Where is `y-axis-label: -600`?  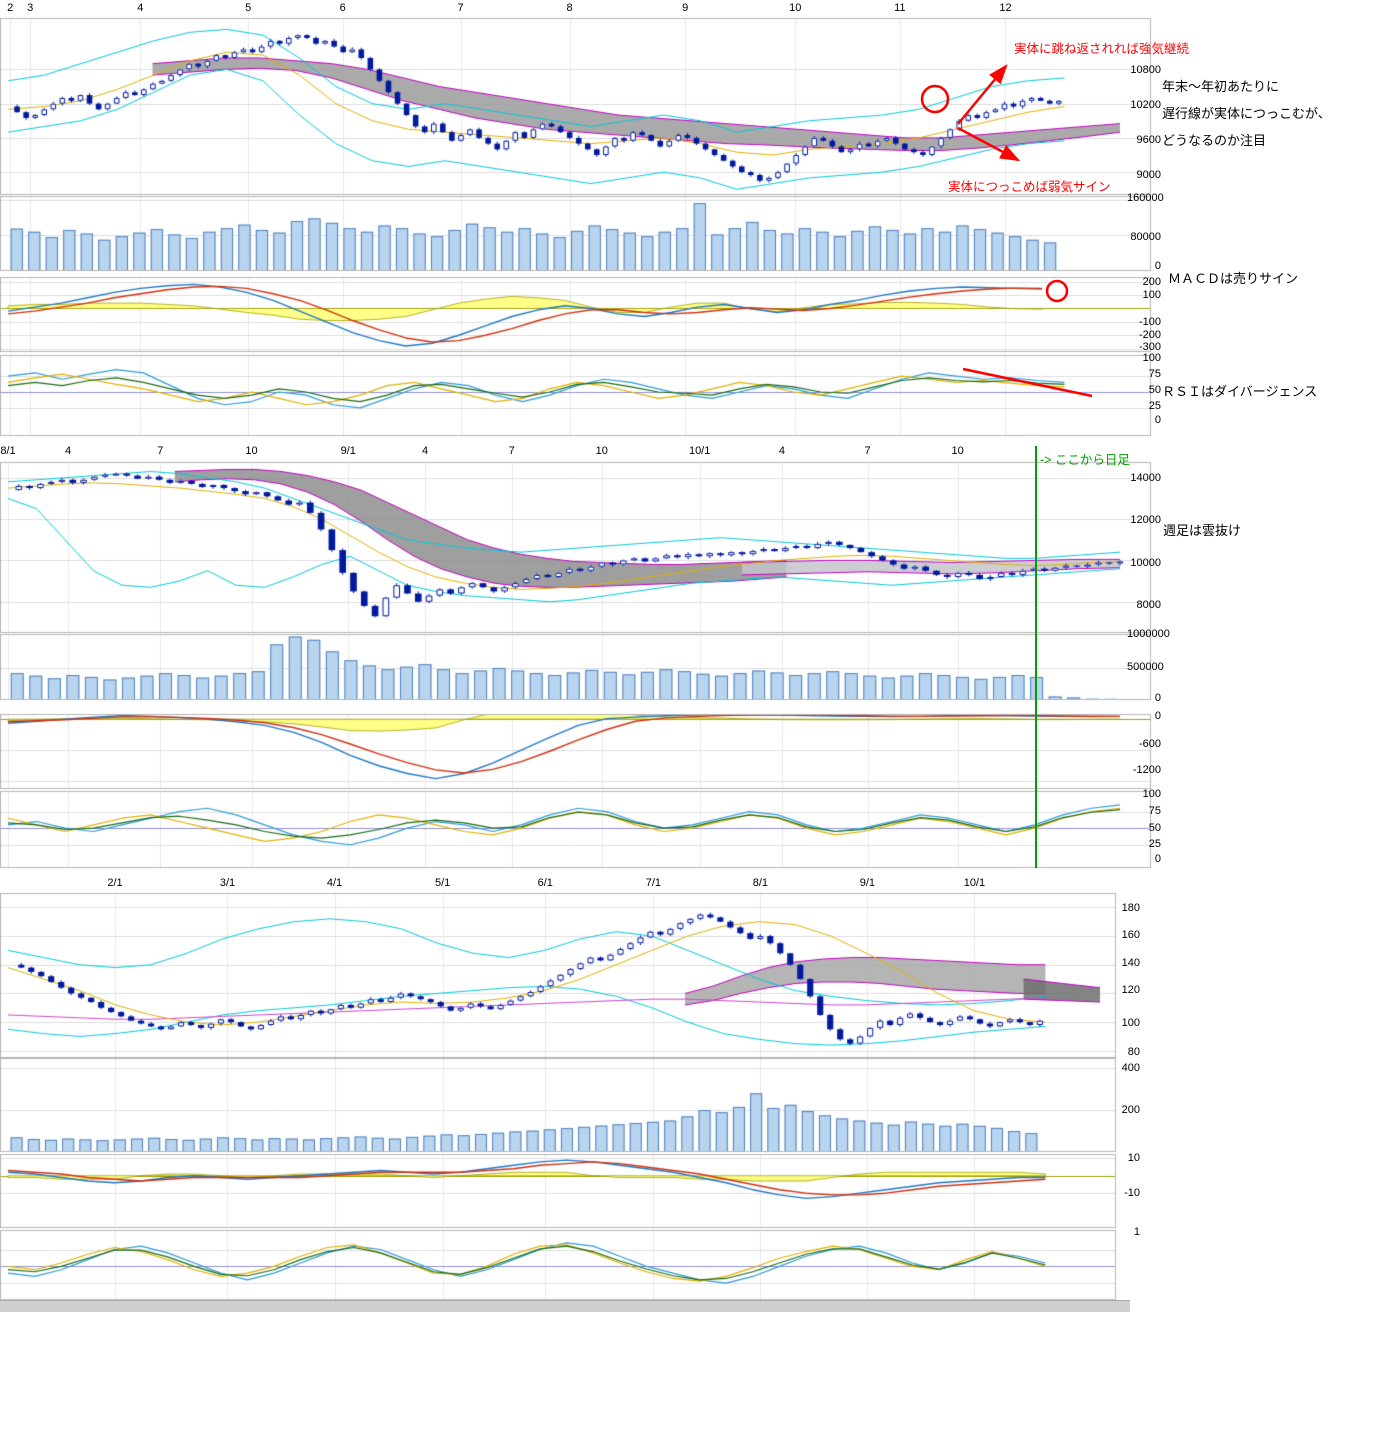
y-axis-label: -600 is located at coordinates (1149, 744).